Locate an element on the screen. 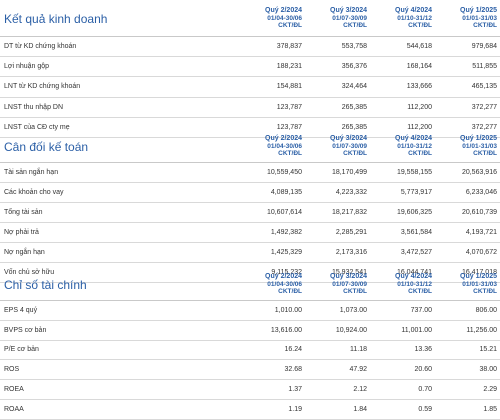  table-row: ROEA 1.37 2.12 0.70 2.29 is located at coordinates (250, 389).